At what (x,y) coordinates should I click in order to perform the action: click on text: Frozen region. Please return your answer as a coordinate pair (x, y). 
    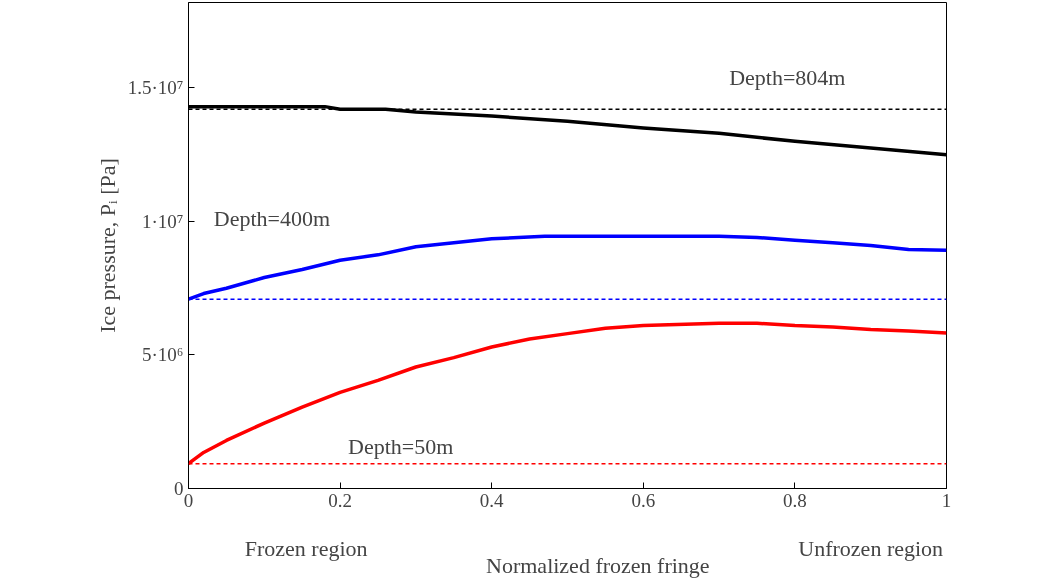
    Looking at the image, I should click on (306, 548).